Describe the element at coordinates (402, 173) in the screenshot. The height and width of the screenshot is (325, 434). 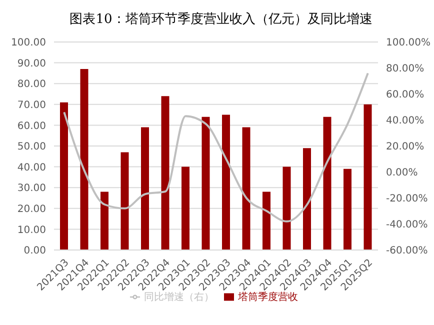
I see `y2-tick-label: 0.00%` at that location.